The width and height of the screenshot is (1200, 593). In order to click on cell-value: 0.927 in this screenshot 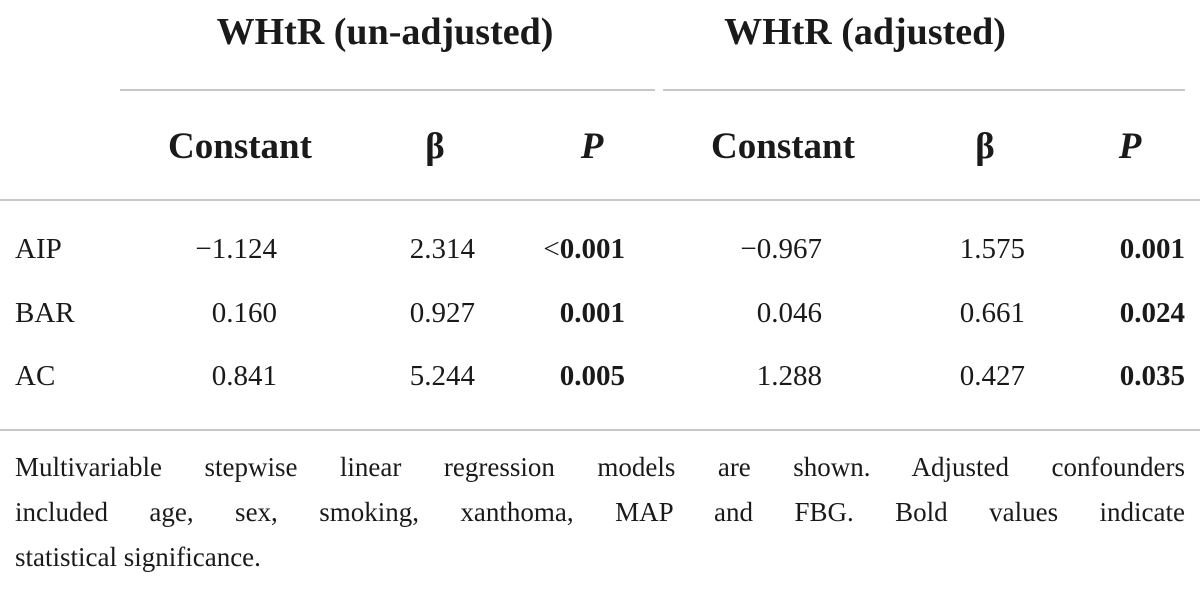, I will do `click(442, 313)`.